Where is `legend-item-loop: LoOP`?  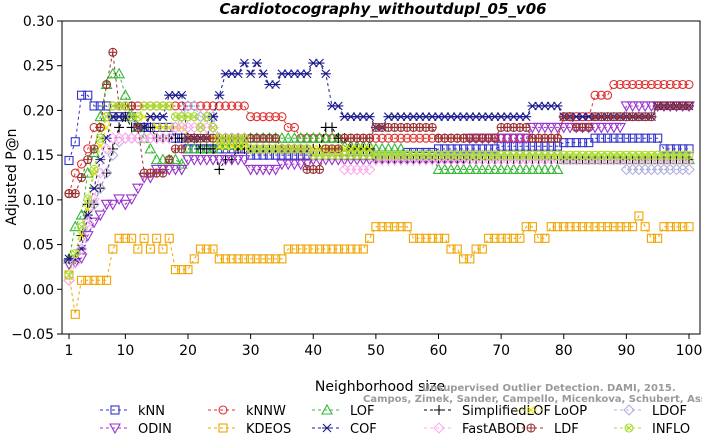
legend-item-loop: LoOP is located at coordinates (551, 411).